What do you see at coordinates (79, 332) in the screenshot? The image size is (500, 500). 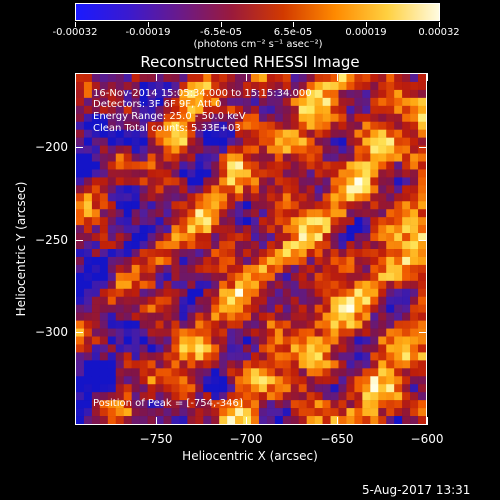 I see `y-tick-mark` at bounding box center [79, 332].